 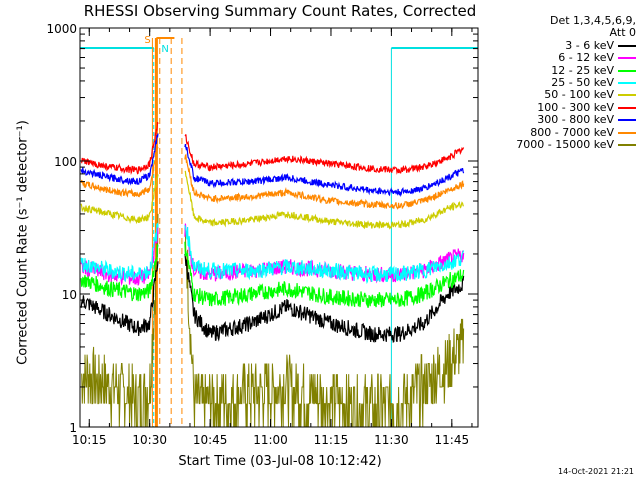 What do you see at coordinates (272, 200) in the screenshot?
I see `series-50-100-kev` at bounding box center [272, 200].